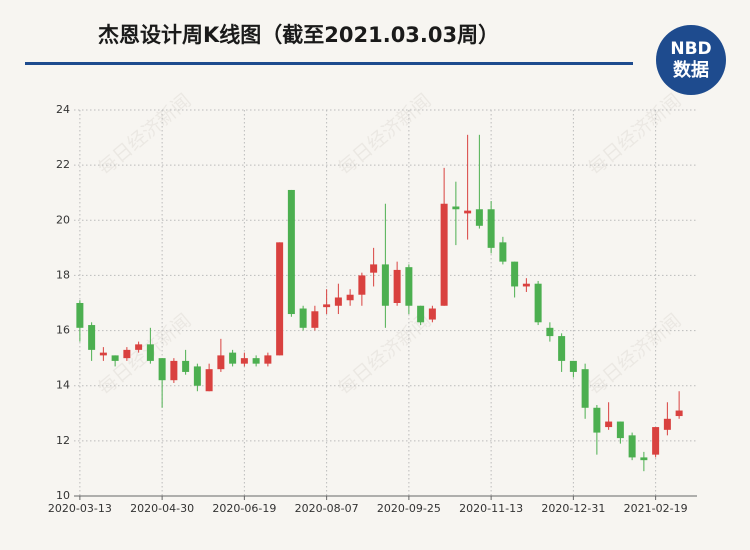 Image resolution: width=750 pixels, height=550 pixels. Describe the element at coordinates (63, 274) in the screenshot. I see `y-tick-label: 18` at that location.